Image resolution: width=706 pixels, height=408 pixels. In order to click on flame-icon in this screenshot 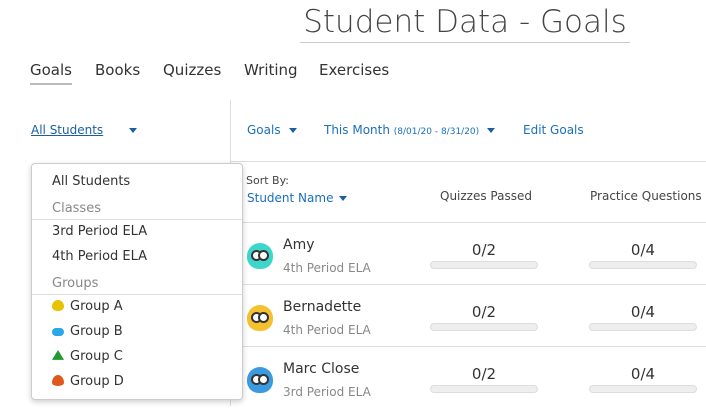, I will do `click(58, 380)`.